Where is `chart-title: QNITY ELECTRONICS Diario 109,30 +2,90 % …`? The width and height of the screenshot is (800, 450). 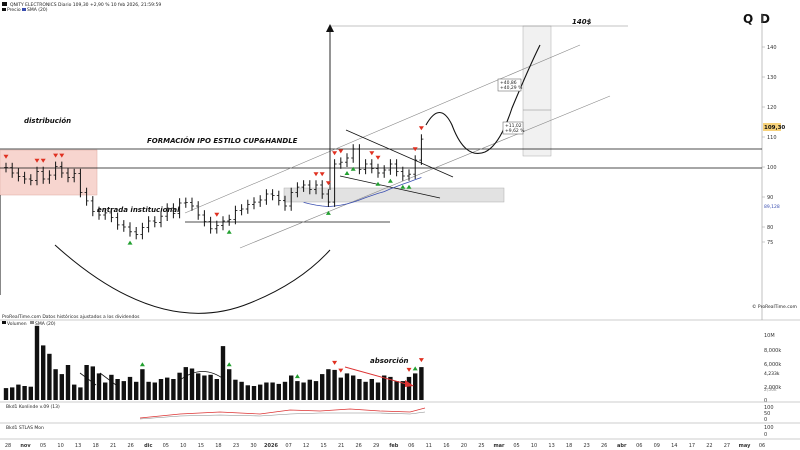 chart-title: QNITY ELECTRONICS Diario 109,30 +2,90 % … is located at coordinates (85, 5).